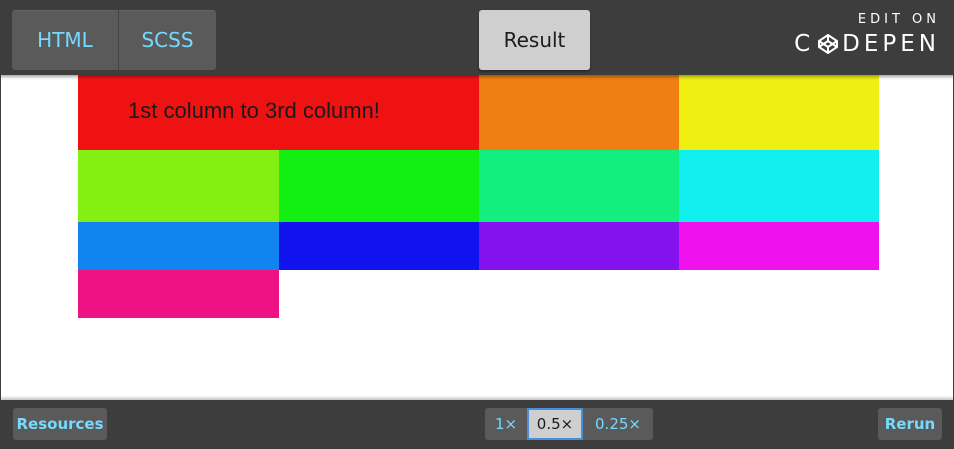  I want to click on zoom-0.25x-button: 0.25×, so click(618, 424).